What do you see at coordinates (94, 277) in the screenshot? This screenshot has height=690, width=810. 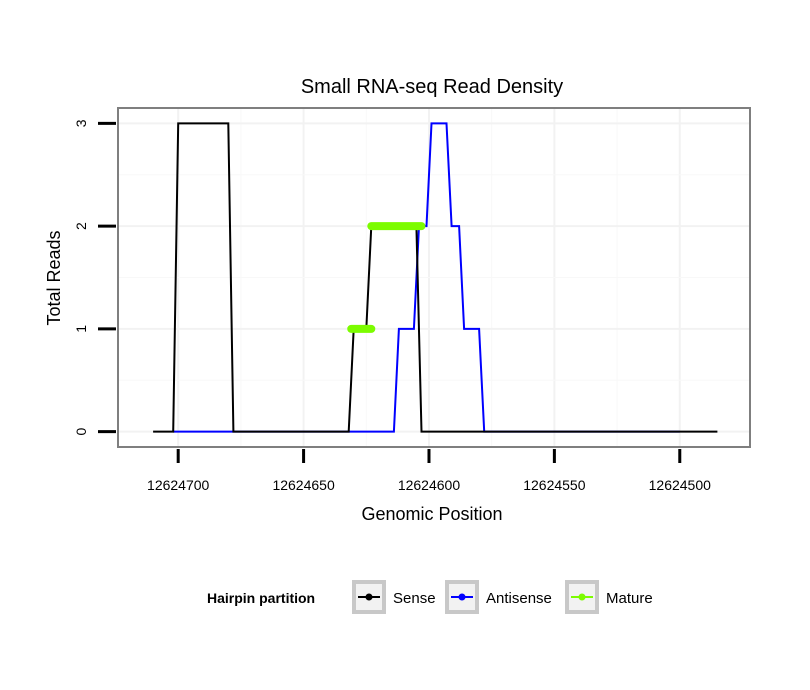 I see `y-axis: 0 1 2 3` at bounding box center [94, 277].